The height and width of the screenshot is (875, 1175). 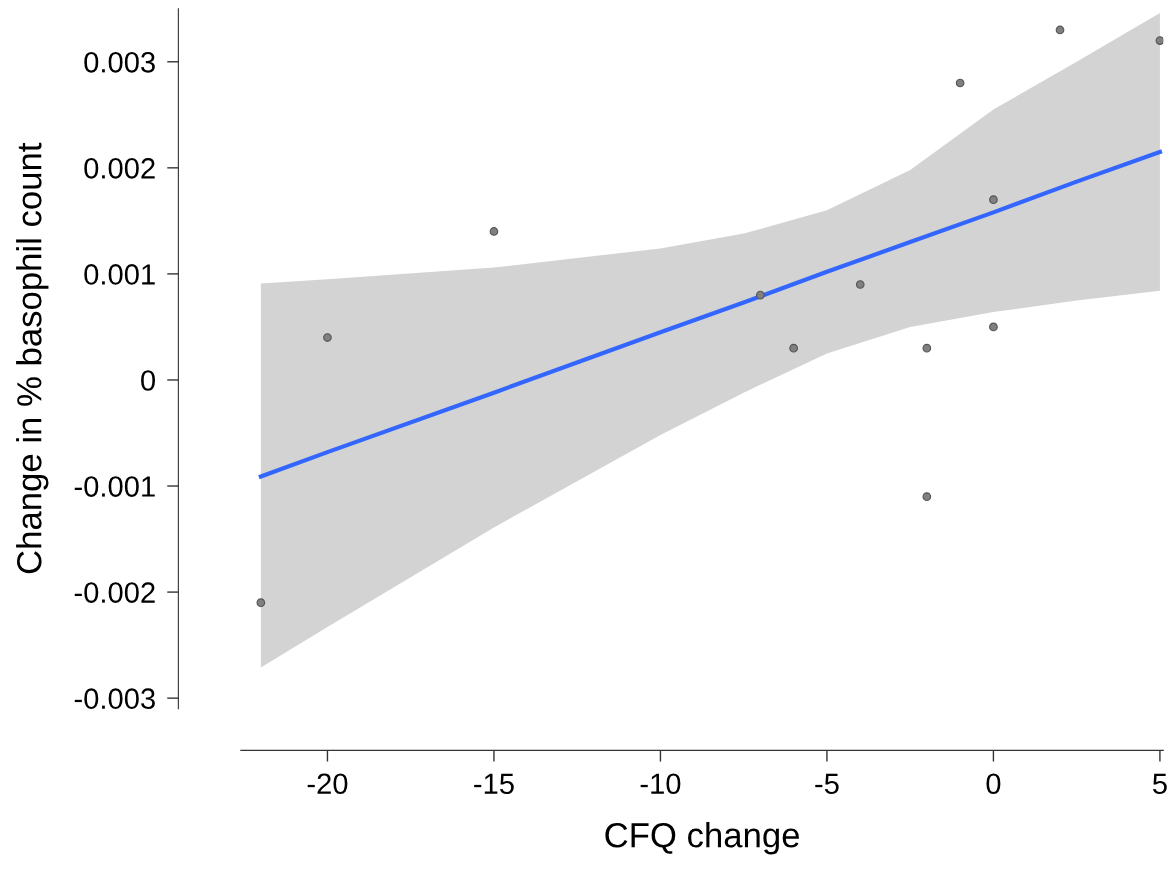 I want to click on y-tick-label: -0.003, so click(x=114, y=698).